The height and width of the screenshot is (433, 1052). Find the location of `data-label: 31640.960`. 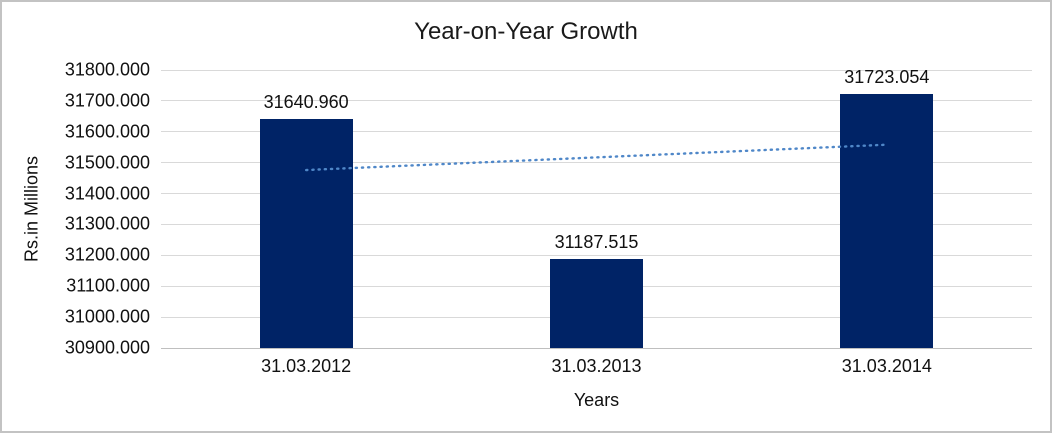

data-label: 31640.960 is located at coordinates (306, 102).